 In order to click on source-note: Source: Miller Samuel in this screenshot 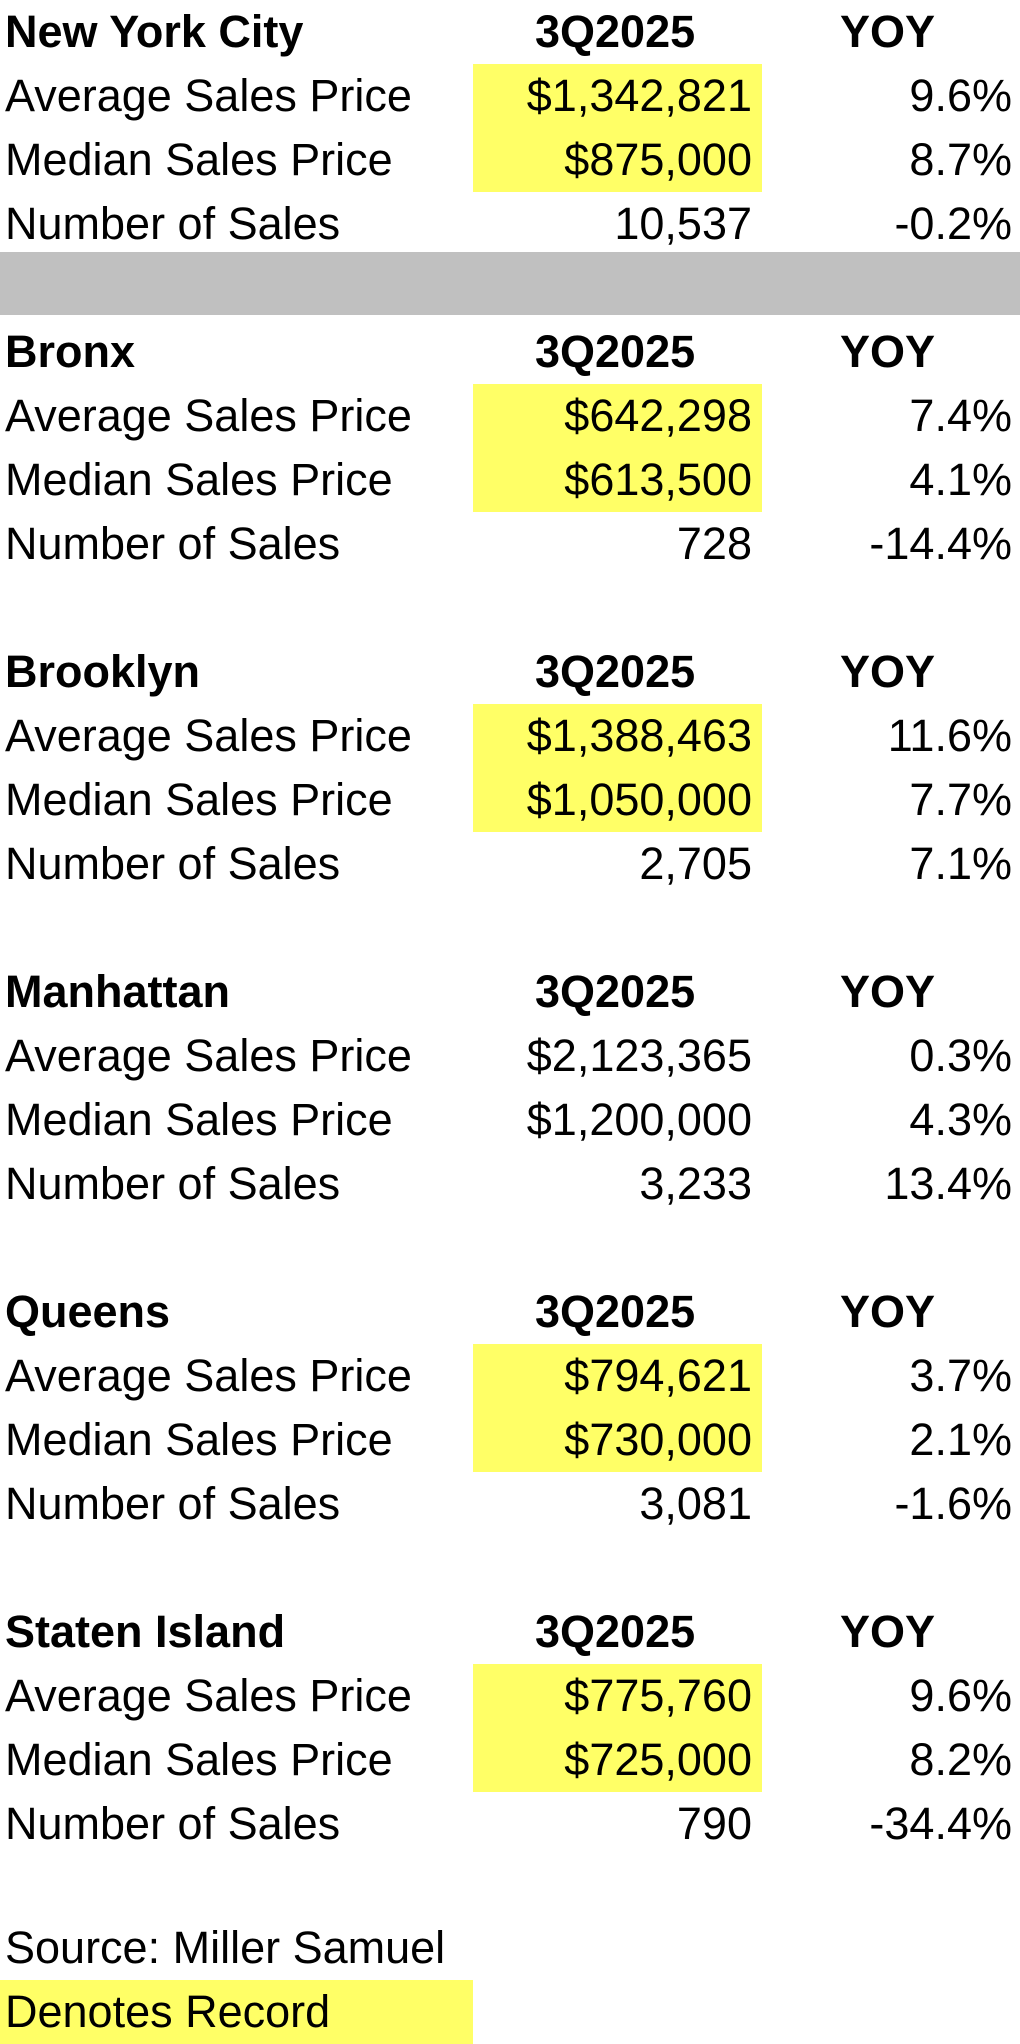, I will do `click(225, 1947)`.